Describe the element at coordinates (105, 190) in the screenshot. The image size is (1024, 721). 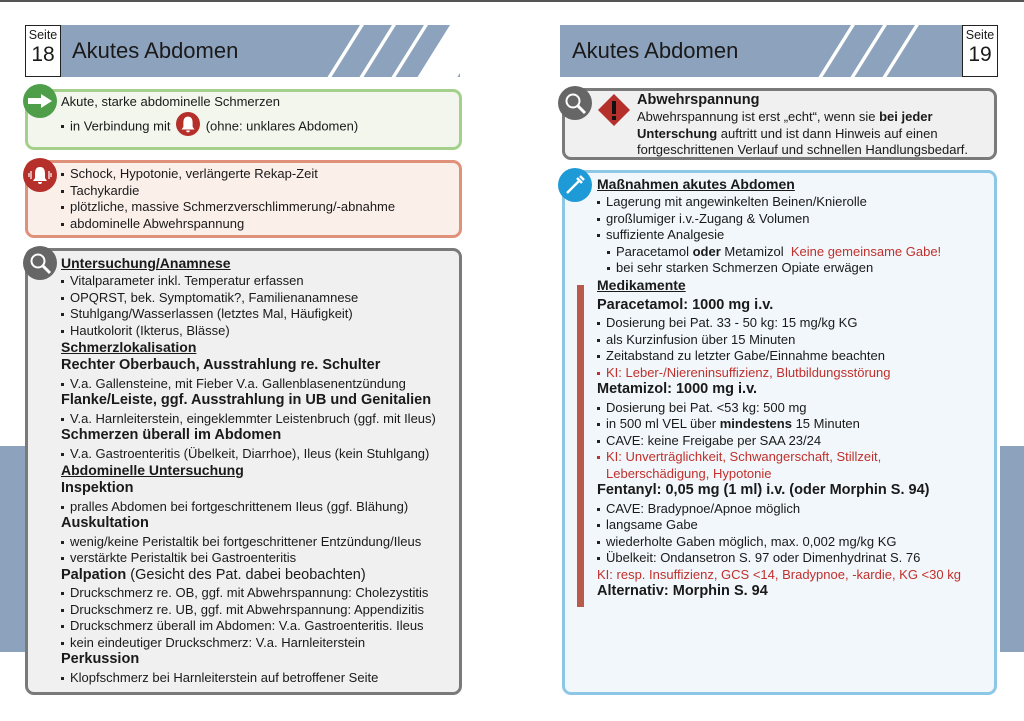
I see `text-segment: Tachykardie` at that location.